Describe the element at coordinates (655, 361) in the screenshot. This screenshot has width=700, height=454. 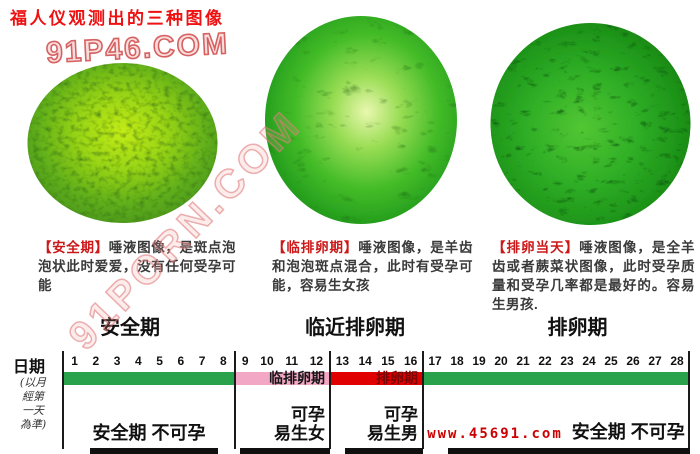
I see `day-number: 27` at that location.